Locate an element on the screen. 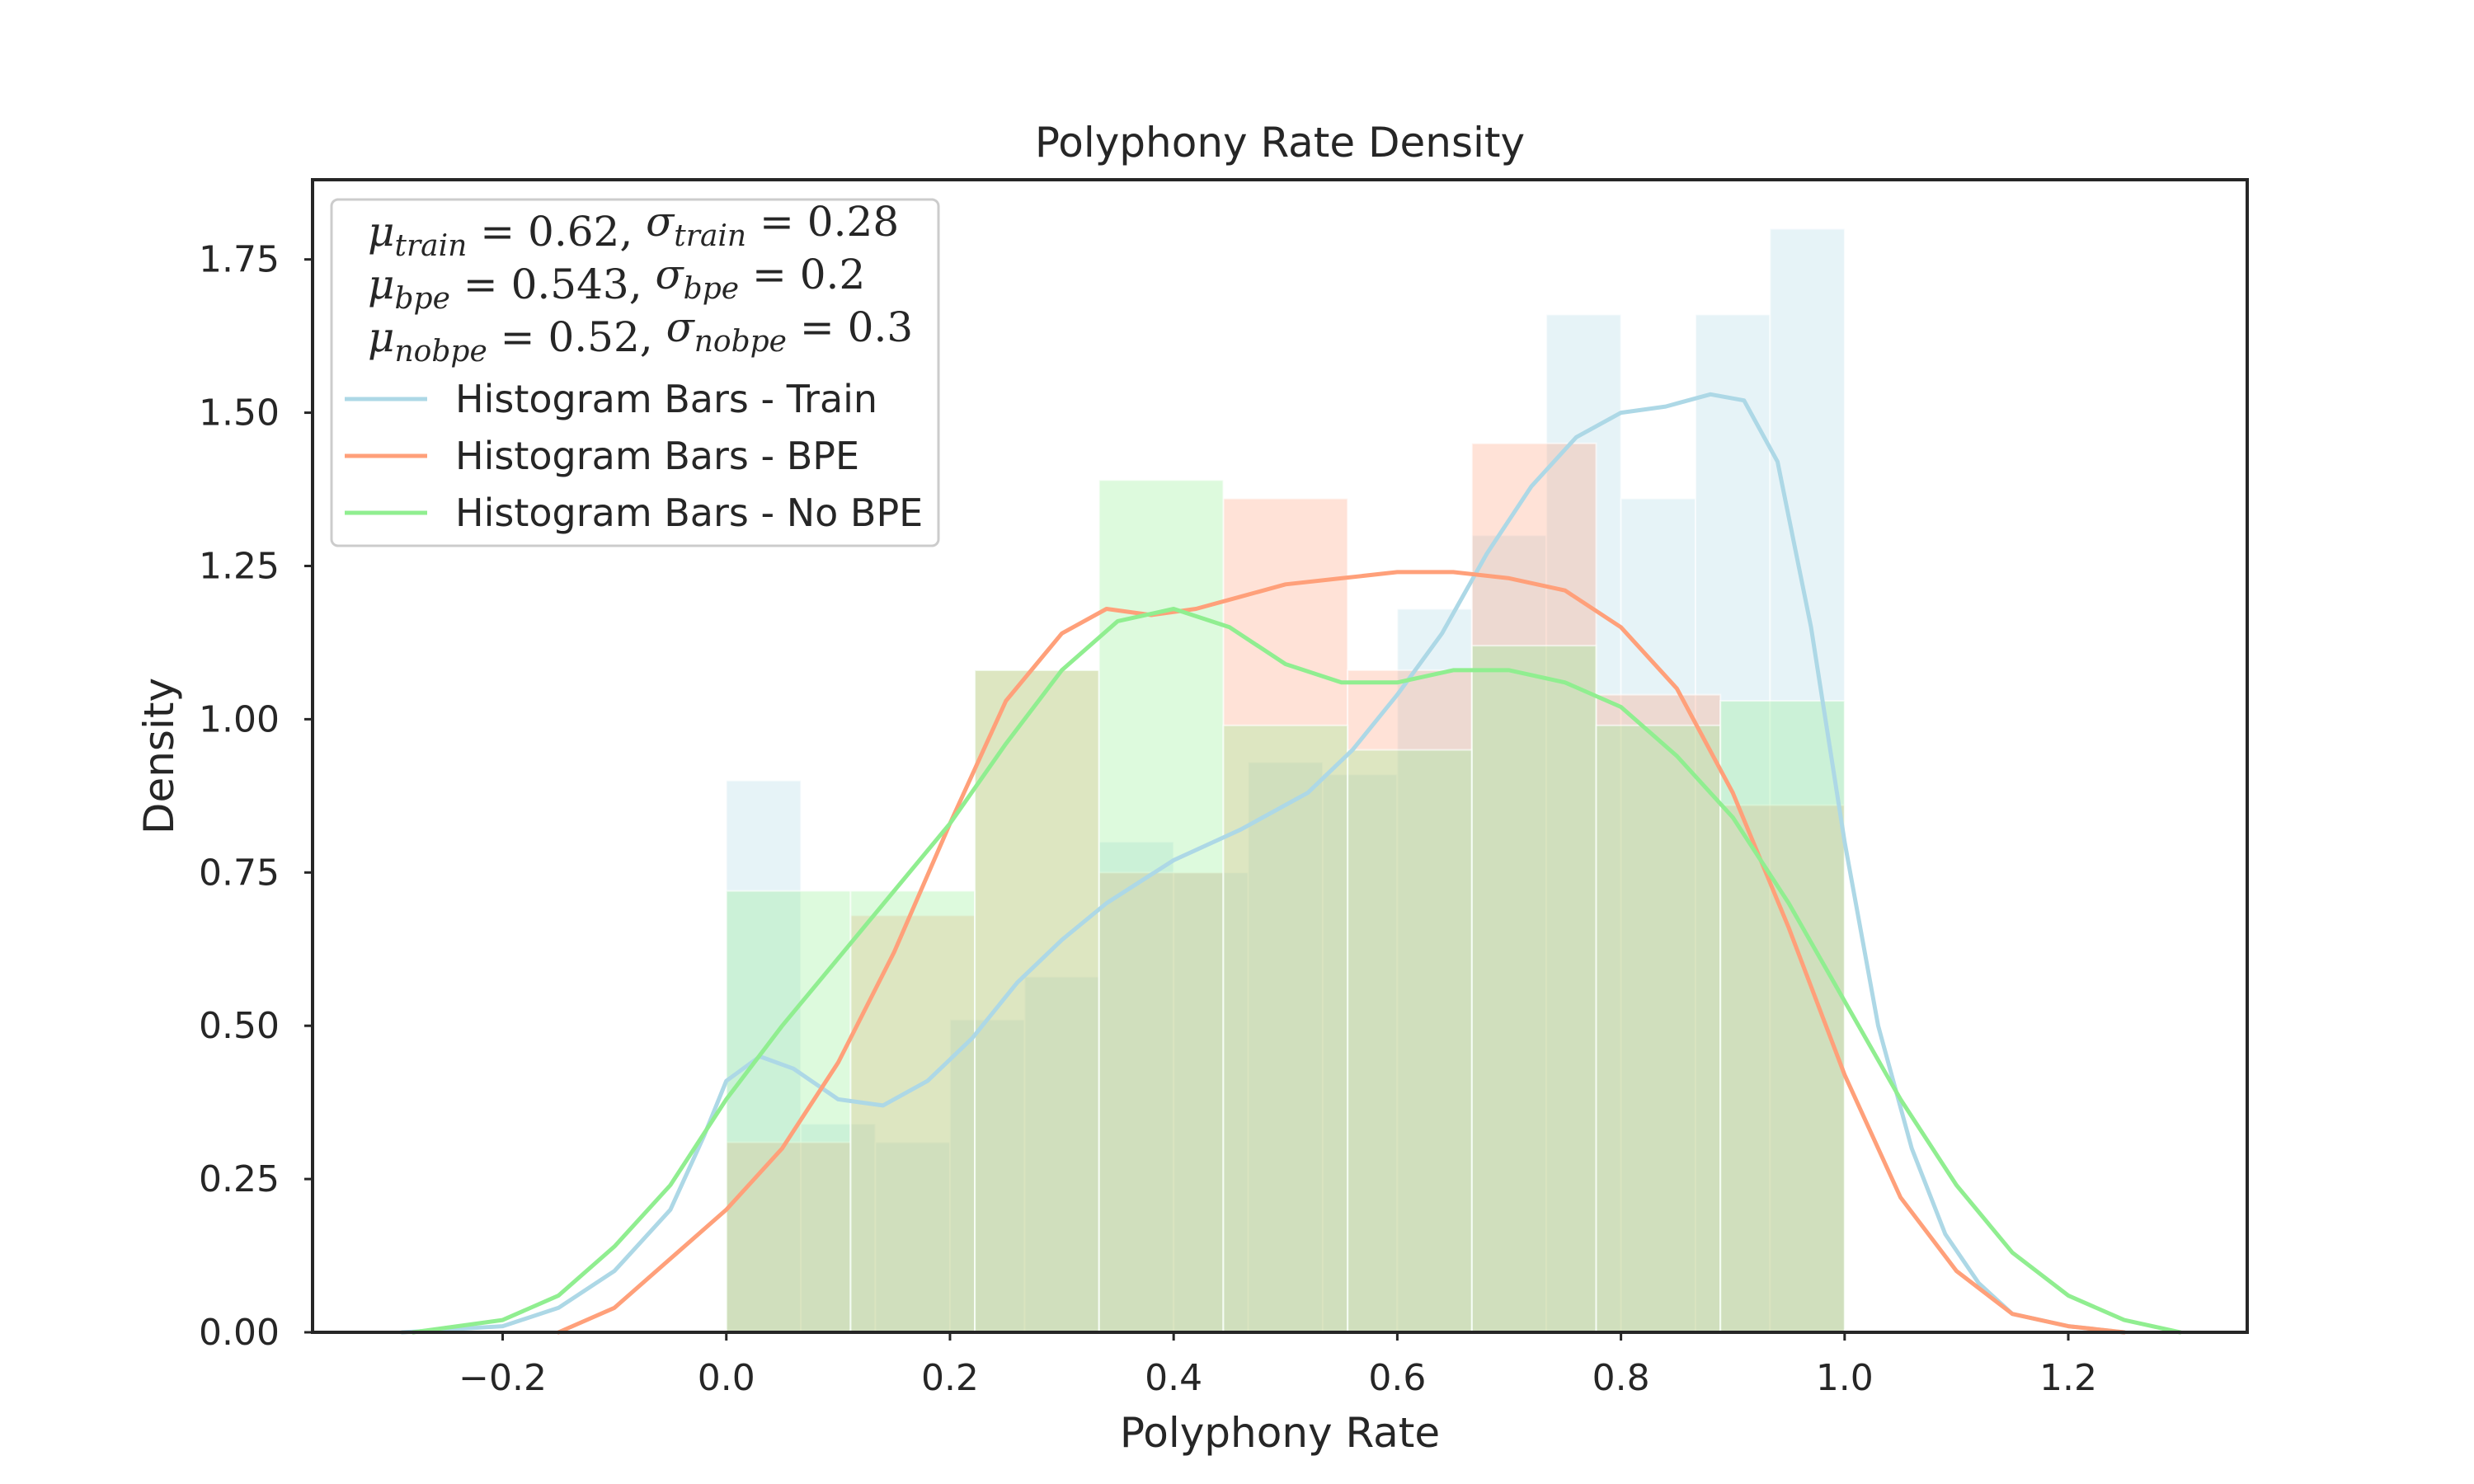  x-tick-label-0: −0.2 is located at coordinates (503, 1378).